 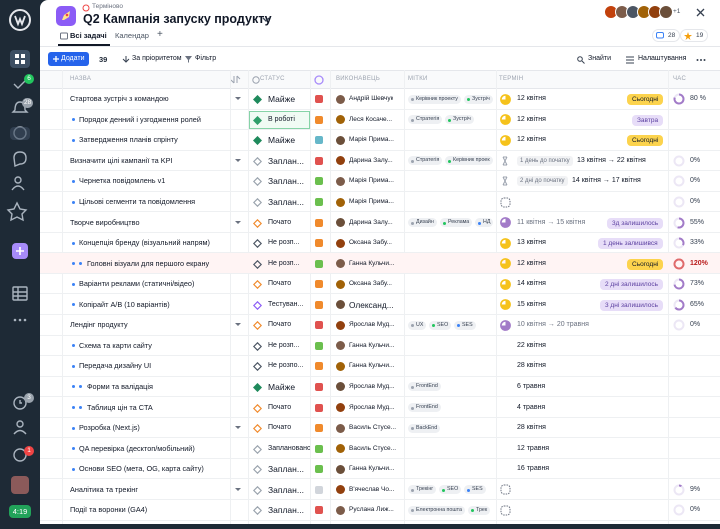 What do you see at coordinates (144, 243) in the screenshot?
I see `task-name: Концепція бренду (візуальний напрям)` at bounding box center [144, 243].